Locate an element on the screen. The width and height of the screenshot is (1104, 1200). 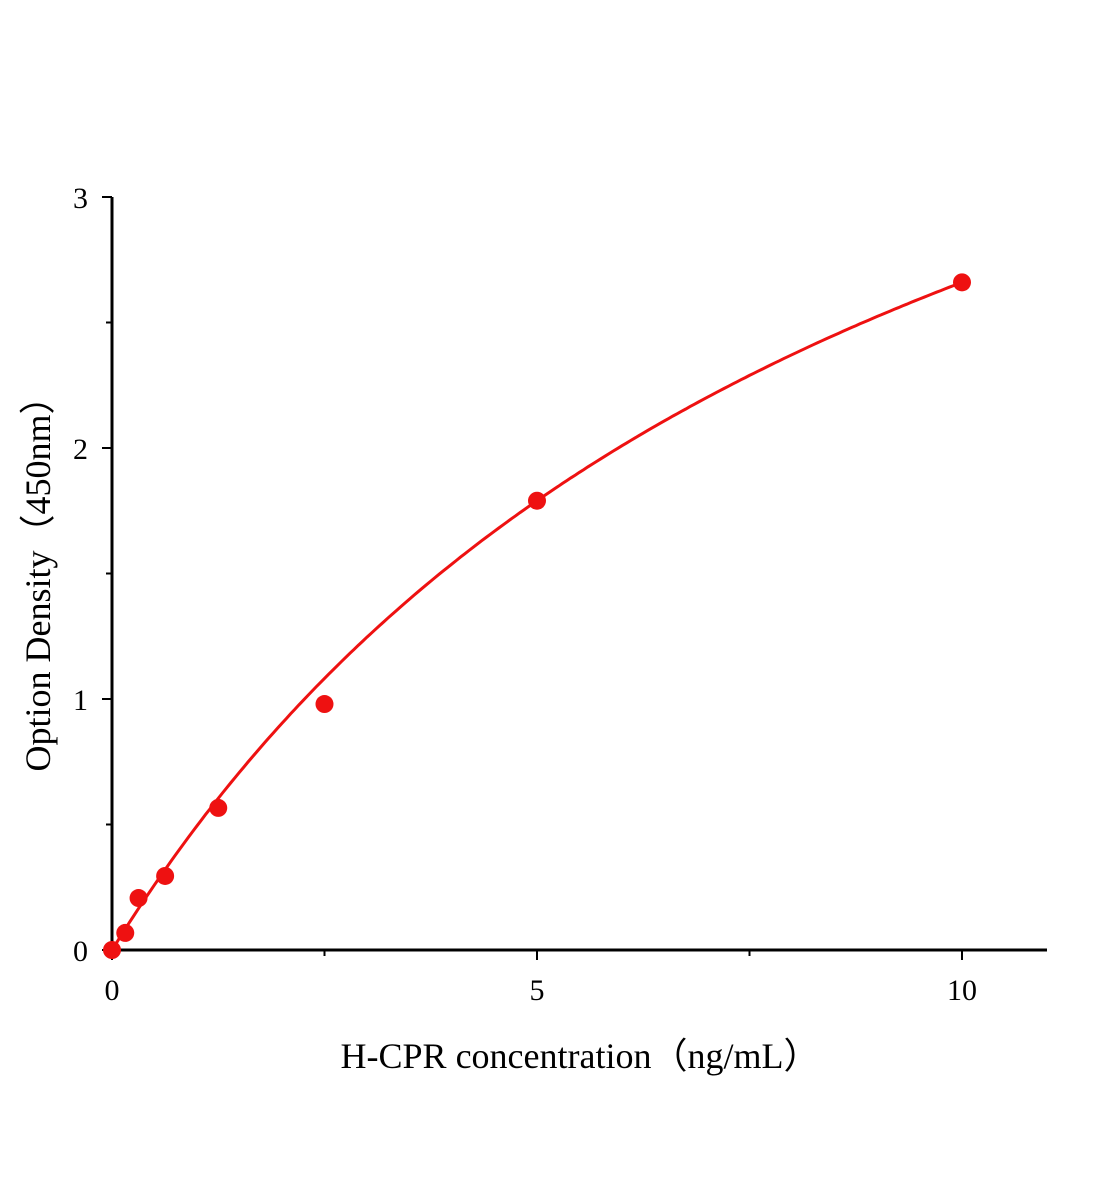
y-tick-label: 0 is located at coordinates (80, 951).